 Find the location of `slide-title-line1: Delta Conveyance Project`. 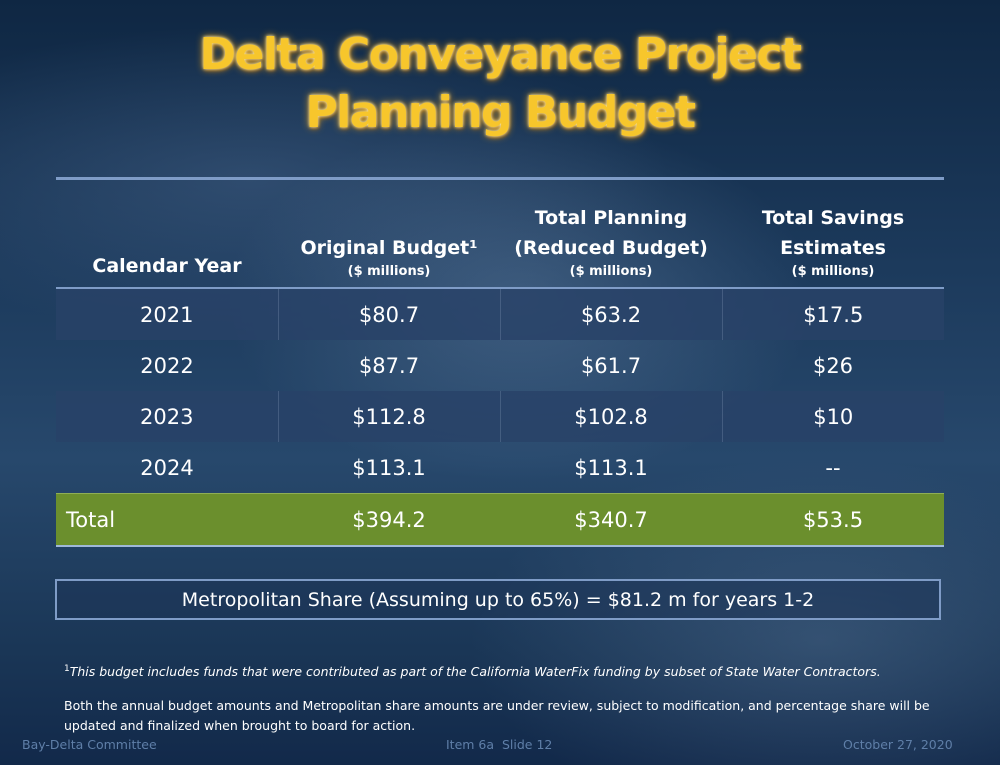

slide-title-line1: Delta Conveyance Project is located at coordinates (500, 54).